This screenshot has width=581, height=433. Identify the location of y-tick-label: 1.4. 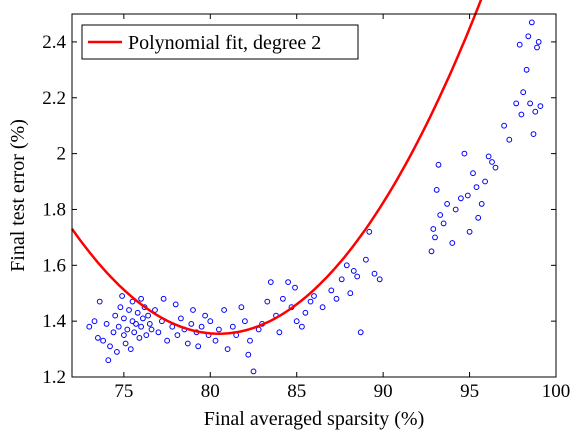
(54, 321).